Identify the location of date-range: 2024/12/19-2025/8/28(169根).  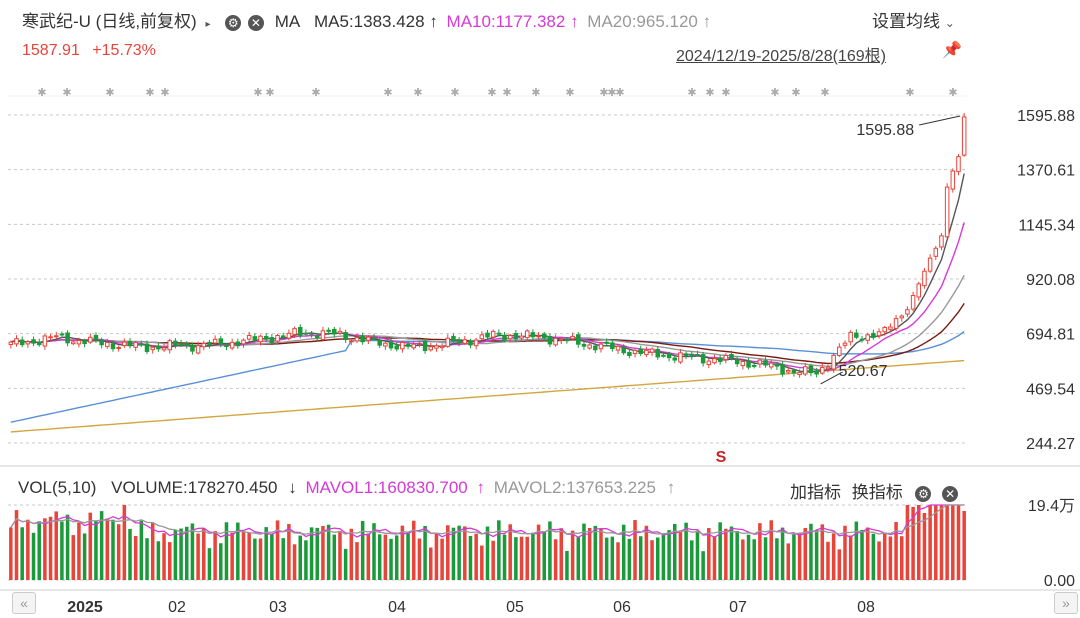
(781, 56).